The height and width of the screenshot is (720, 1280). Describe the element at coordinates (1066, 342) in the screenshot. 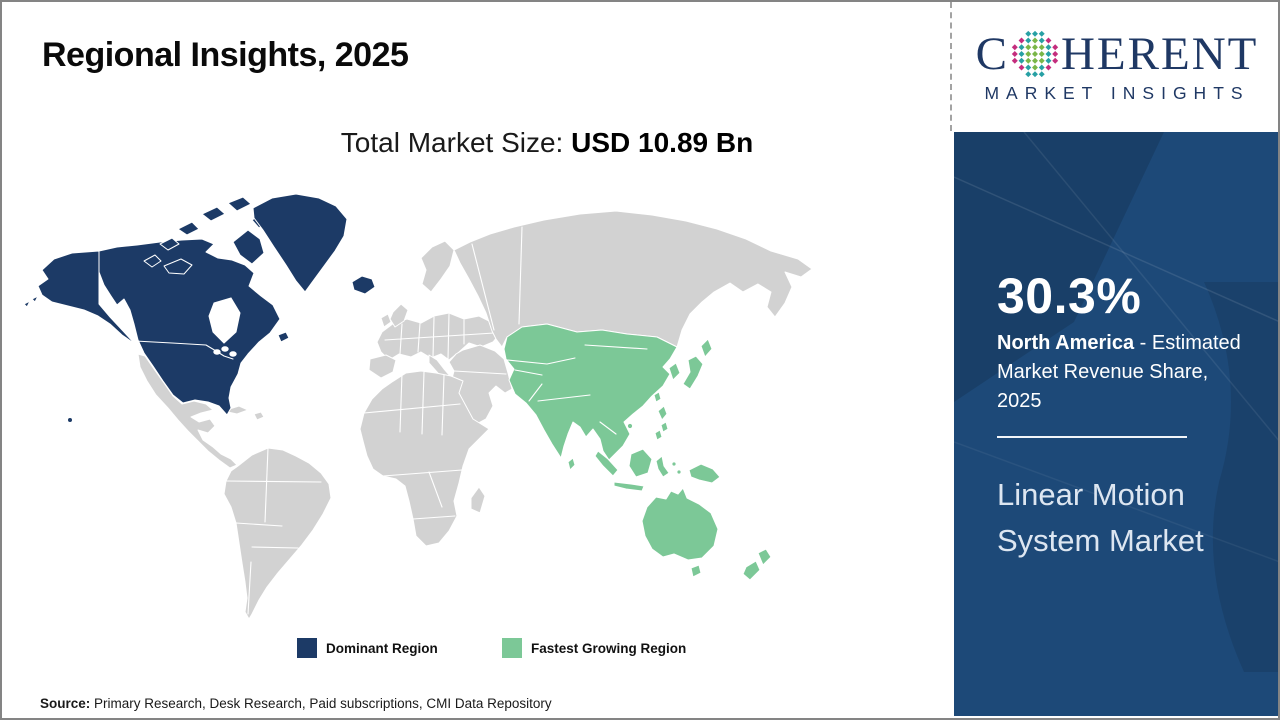

I see `stat-region: North America` at that location.